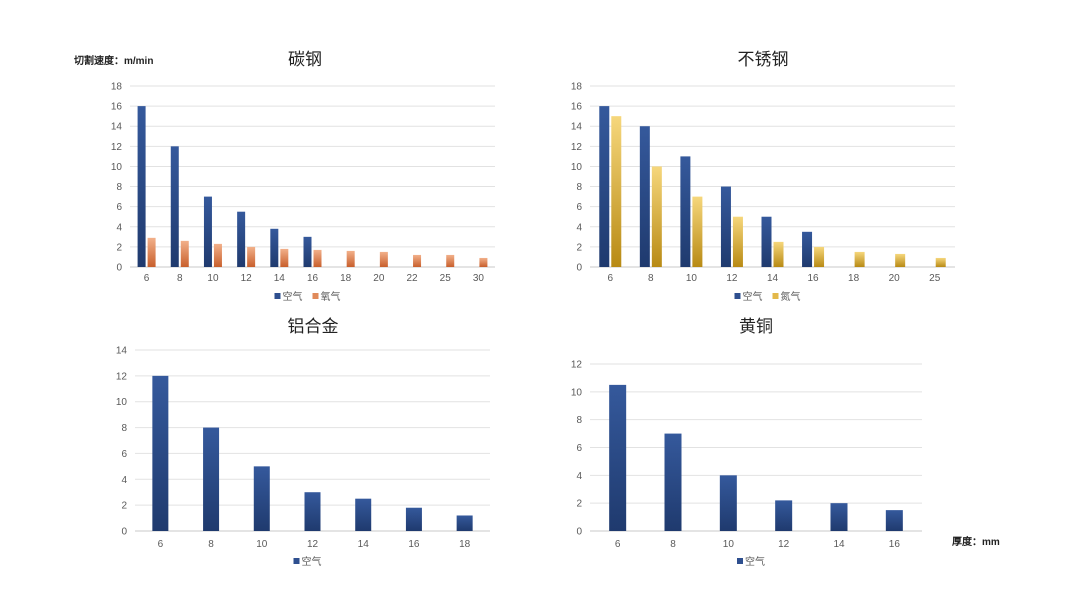 Image resolution: width=1080 pixels, height=608 pixels. Describe the element at coordinates (305, 59) in the screenshot. I see `chart-title: 碳钢` at that location.